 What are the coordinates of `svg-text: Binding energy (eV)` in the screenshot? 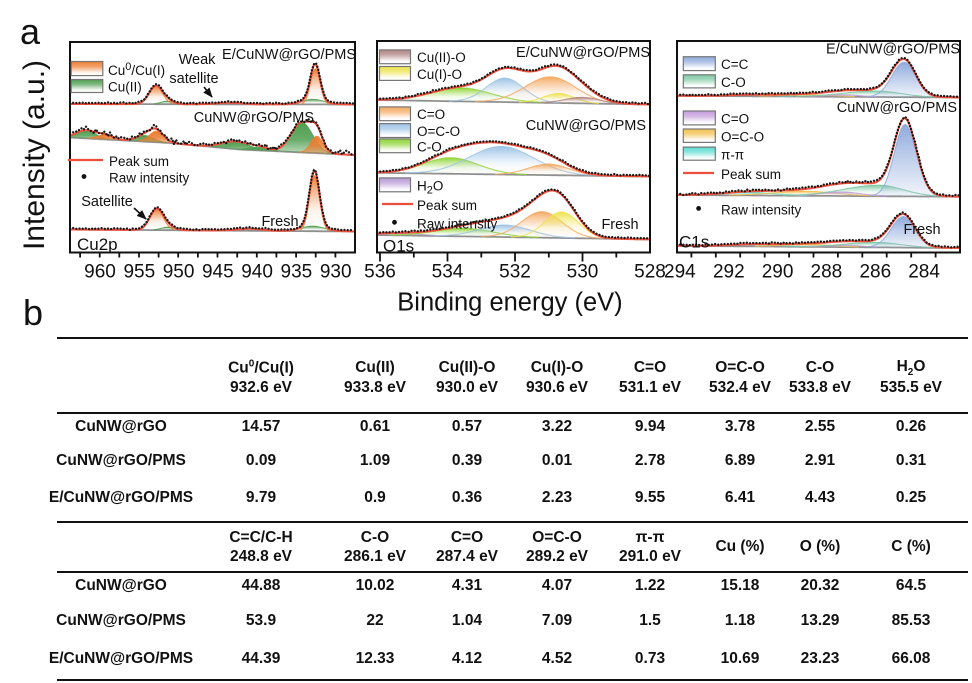 It's located at (509, 303).